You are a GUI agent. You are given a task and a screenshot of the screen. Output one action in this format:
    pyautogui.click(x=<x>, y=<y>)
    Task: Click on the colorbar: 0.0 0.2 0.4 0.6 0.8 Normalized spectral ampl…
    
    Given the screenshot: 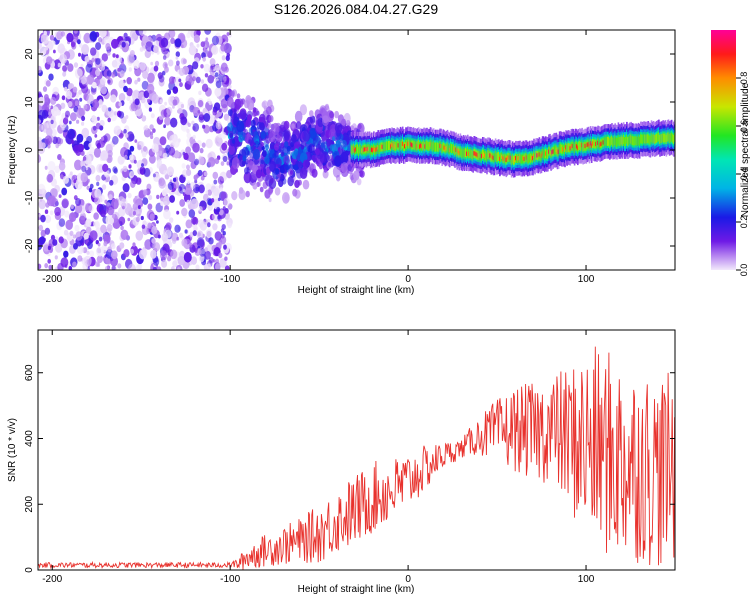 What is the action you would take?
    pyautogui.click(x=730, y=153)
    